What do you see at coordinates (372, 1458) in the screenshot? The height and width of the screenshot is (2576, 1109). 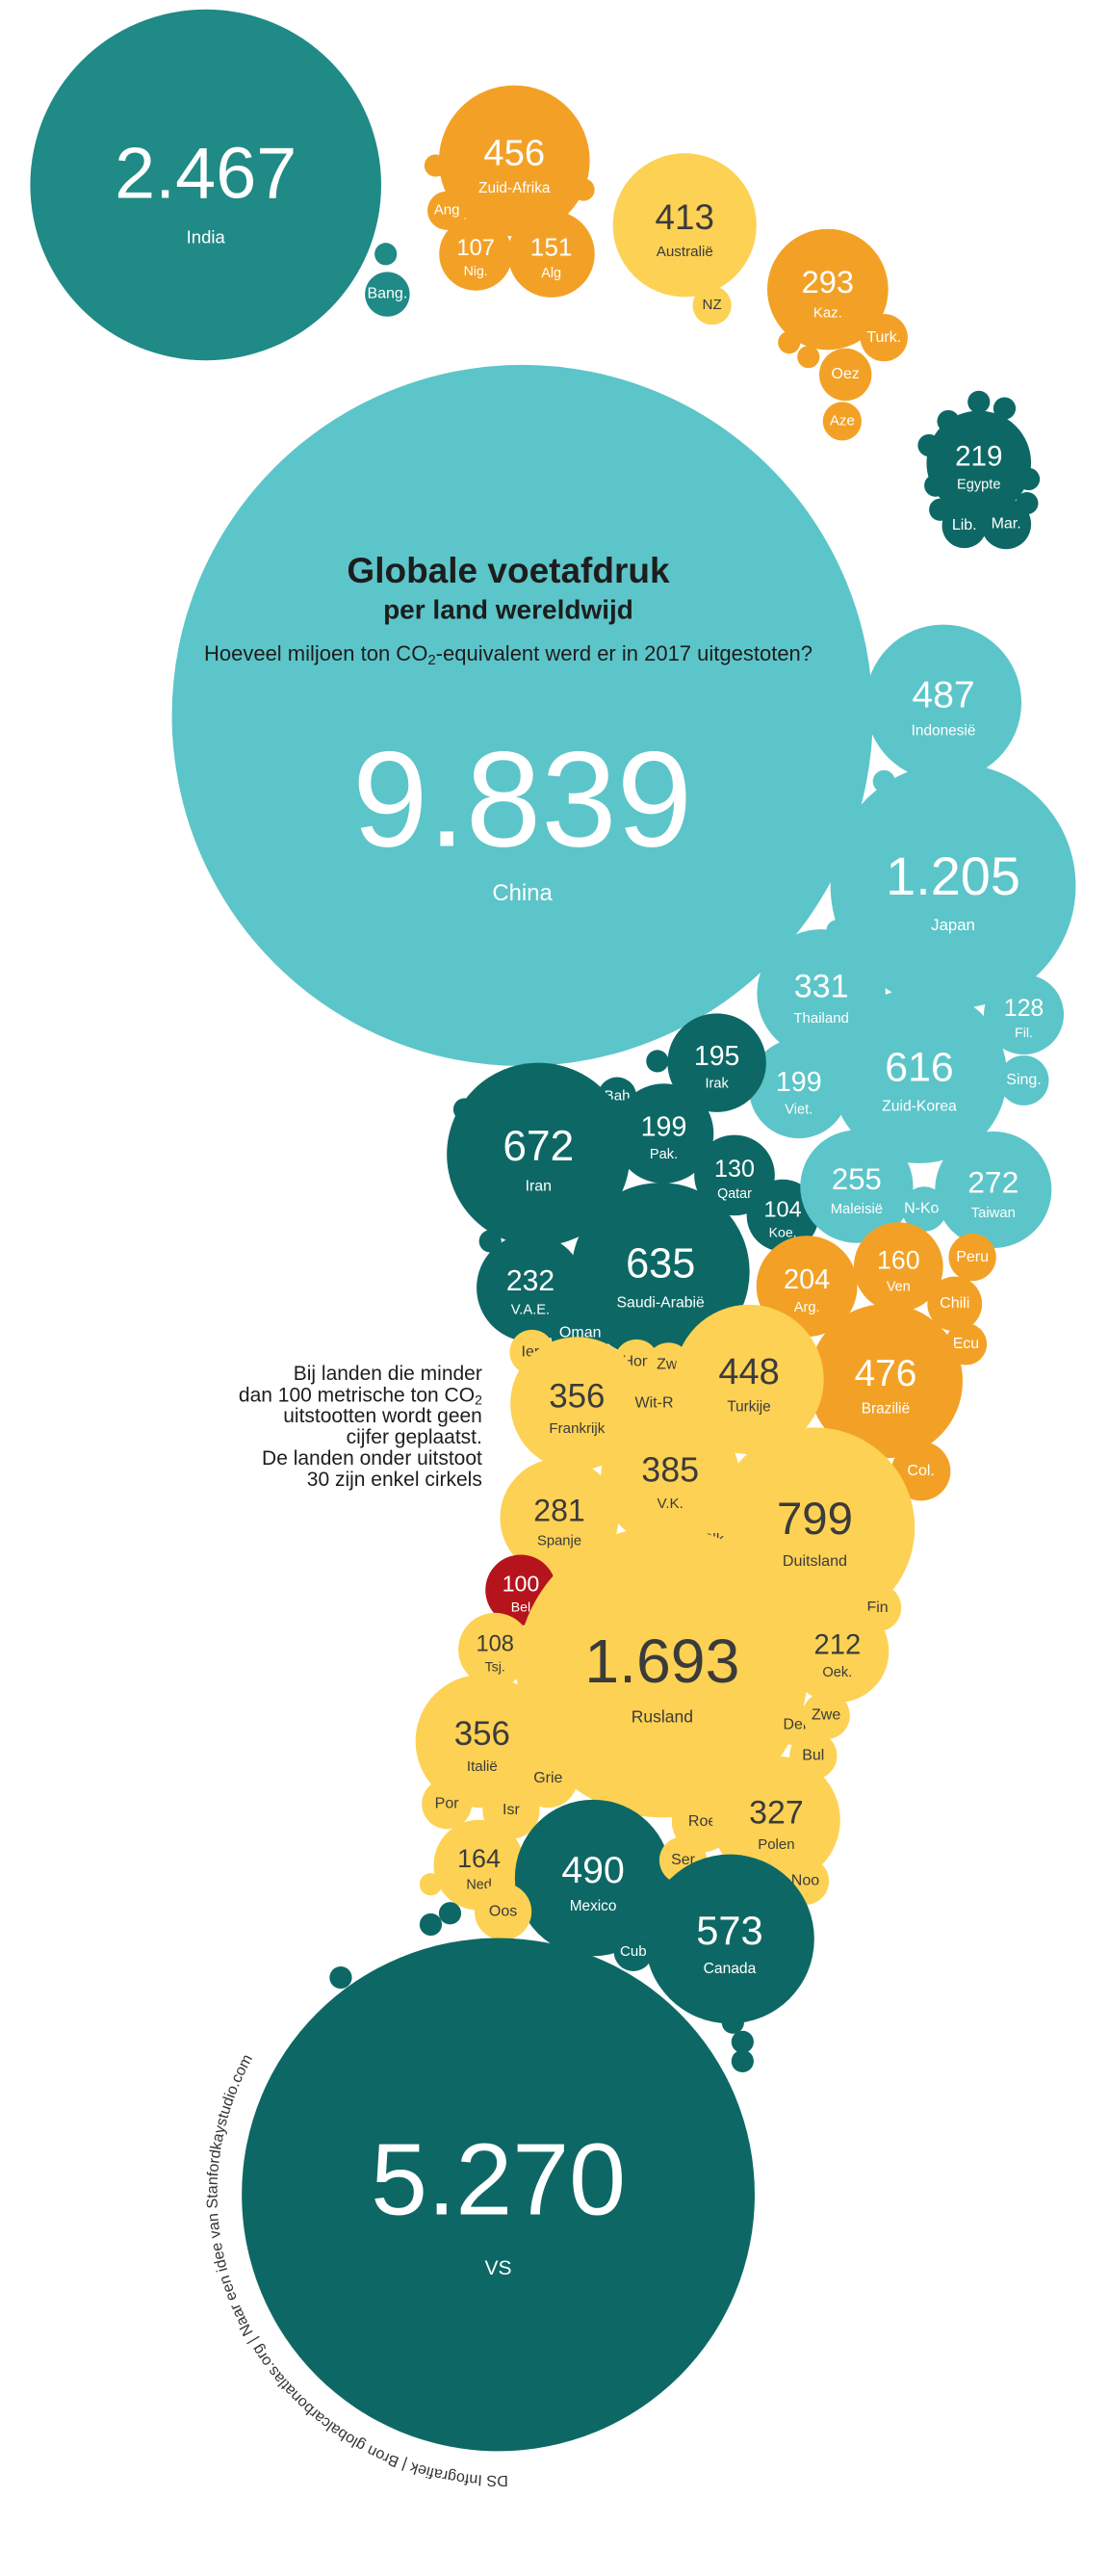 I see `note-line: De landen onder uitstoot` at bounding box center [372, 1458].